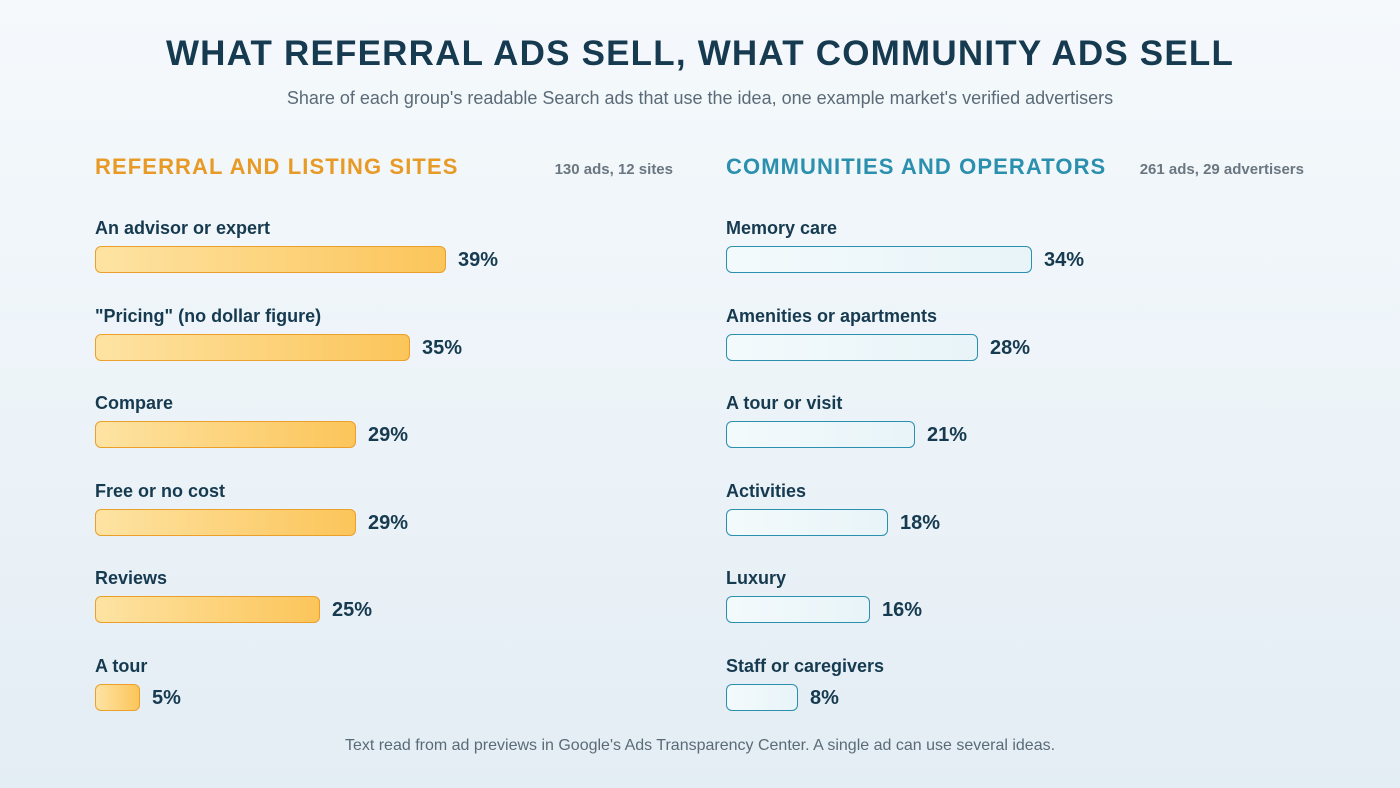 This screenshot has height=788, width=1400. What do you see at coordinates (1015, 608) in the screenshot?
I see `community-bar-row: Luxury 16%` at bounding box center [1015, 608].